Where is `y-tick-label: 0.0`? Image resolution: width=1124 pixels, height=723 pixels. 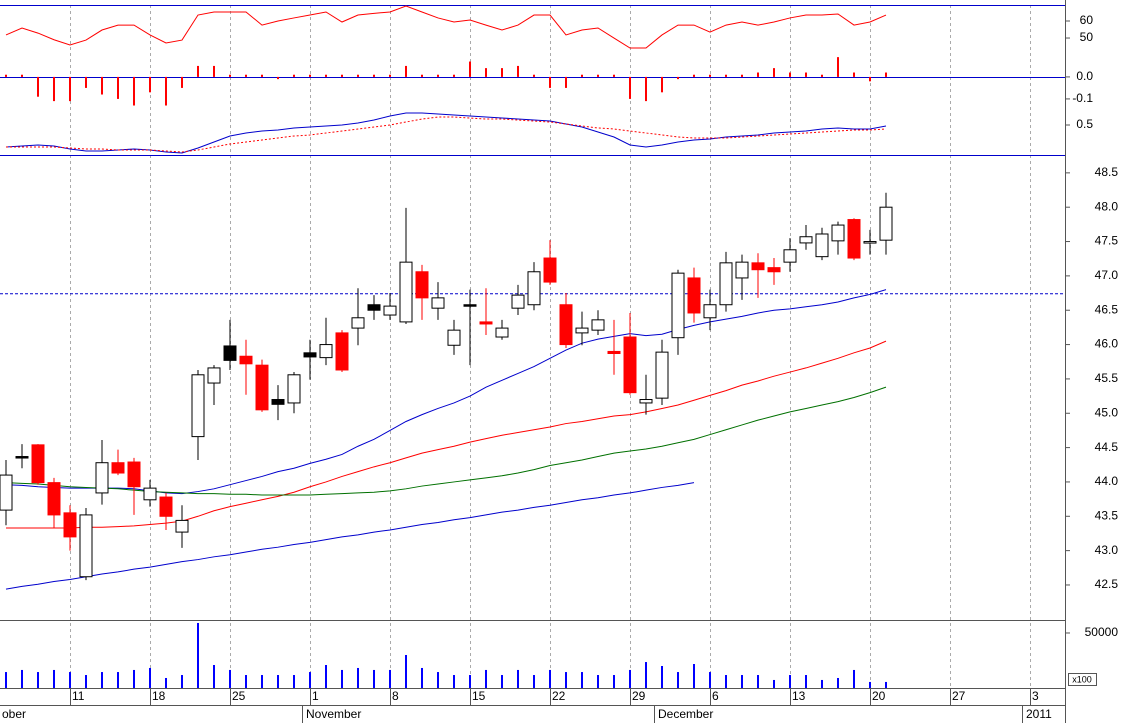
y-tick-label: 0.0 is located at coordinates (1084, 76).